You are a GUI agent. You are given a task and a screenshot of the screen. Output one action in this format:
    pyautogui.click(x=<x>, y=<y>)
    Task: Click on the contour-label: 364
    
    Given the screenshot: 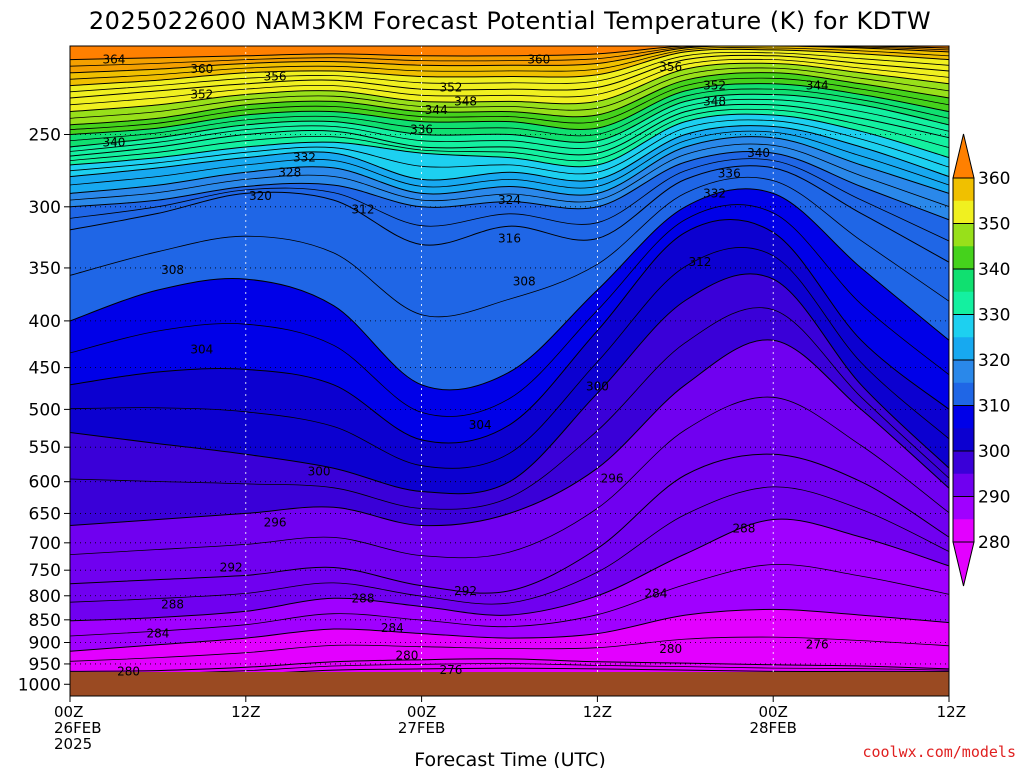 What is the action you would take?
    pyautogui.click(x=113, y=60)
    